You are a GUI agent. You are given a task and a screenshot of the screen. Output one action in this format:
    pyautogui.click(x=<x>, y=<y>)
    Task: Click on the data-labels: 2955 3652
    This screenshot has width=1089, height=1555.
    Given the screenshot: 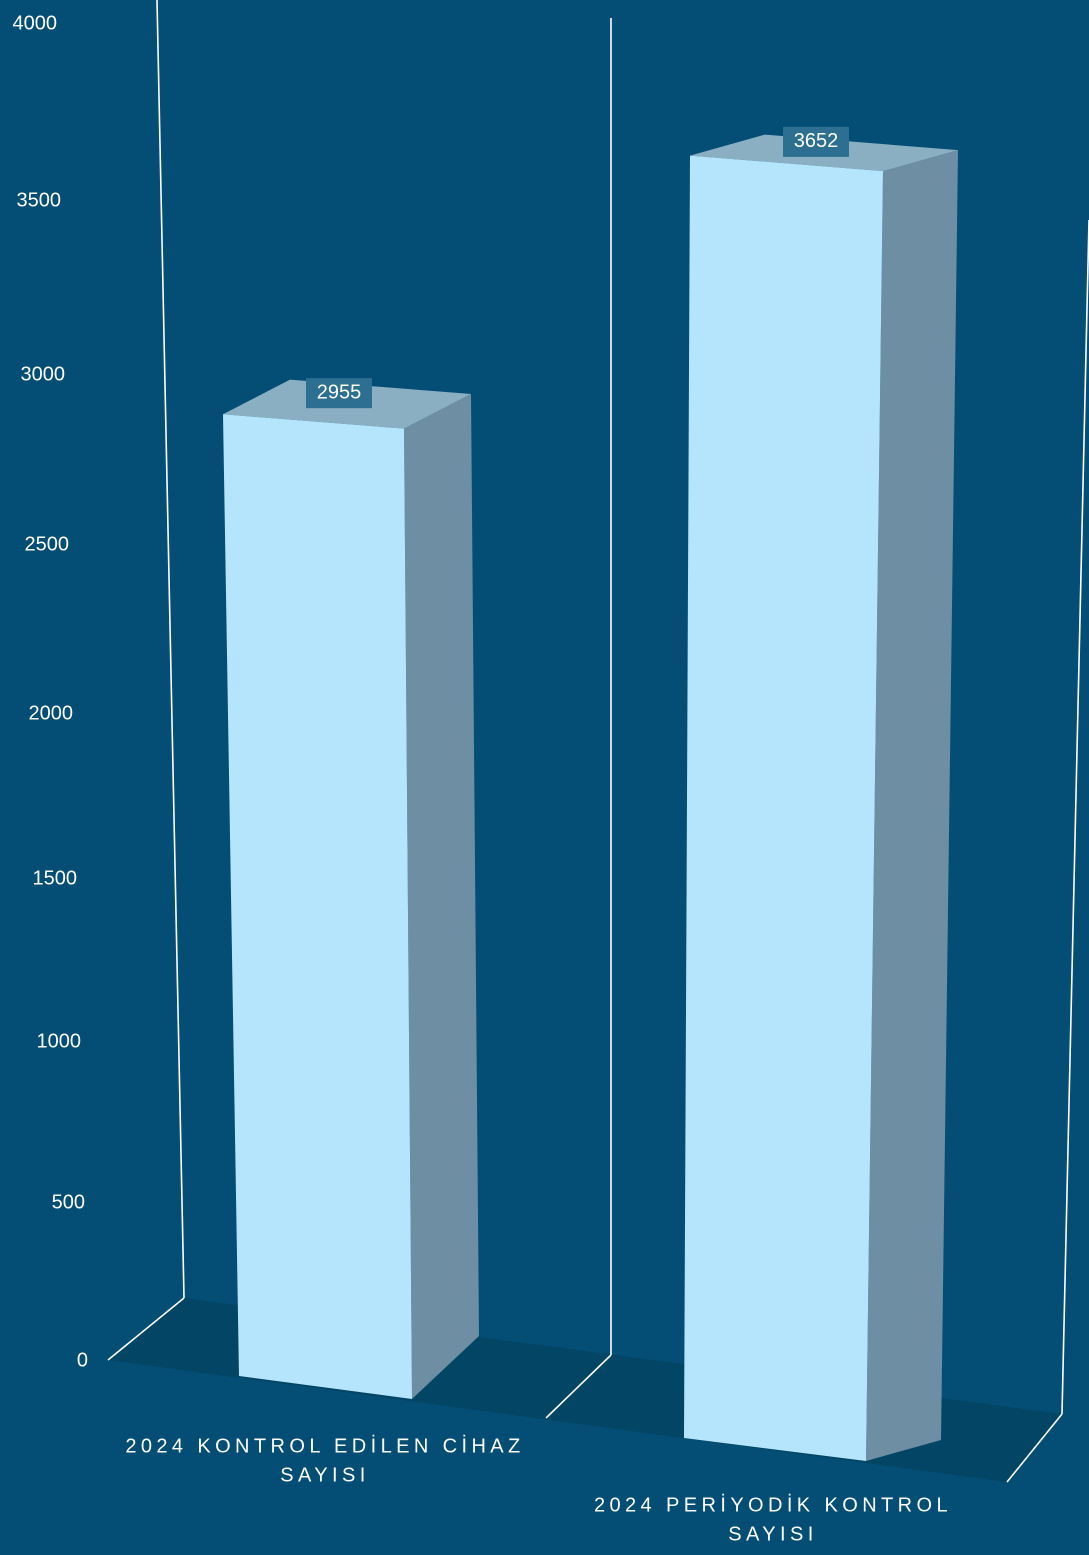 What is the action you would take?
    pyautogui.click(x=577, y=267)
    